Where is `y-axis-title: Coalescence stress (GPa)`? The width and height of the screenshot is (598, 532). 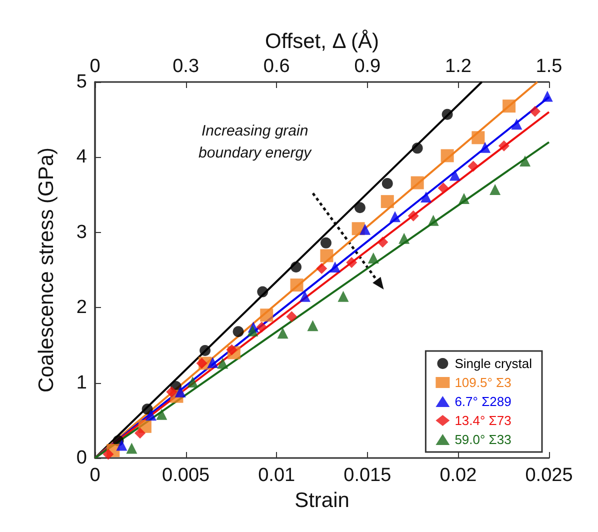 y-axis-title: Coalescence stress (GPa) is located at coordinates (46, 270).